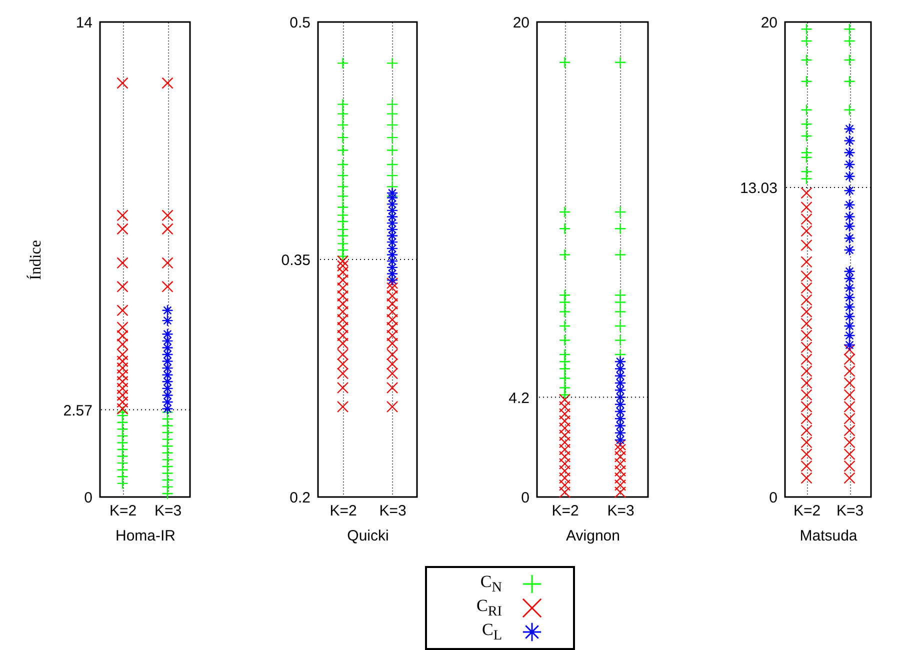  Describe the element at coordinates (84, 23) in the screenshot. I see `y-tick-label: 14` at that location.